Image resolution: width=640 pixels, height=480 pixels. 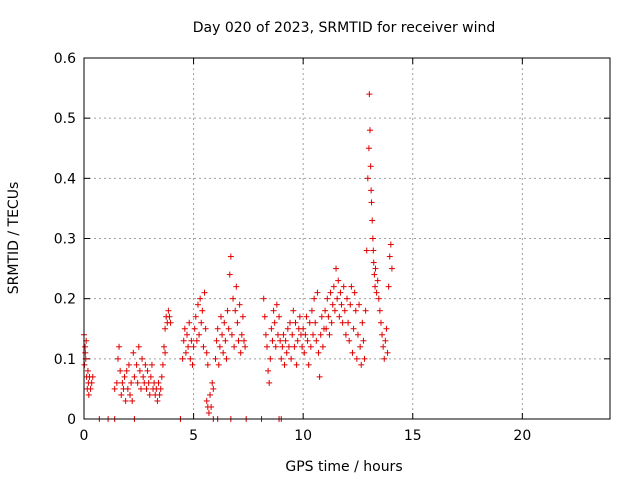 What do you see at coordinates (65, 300) in the screenshot?
I see `y-tick-label: 0.2` at bounding box center [65, 300].